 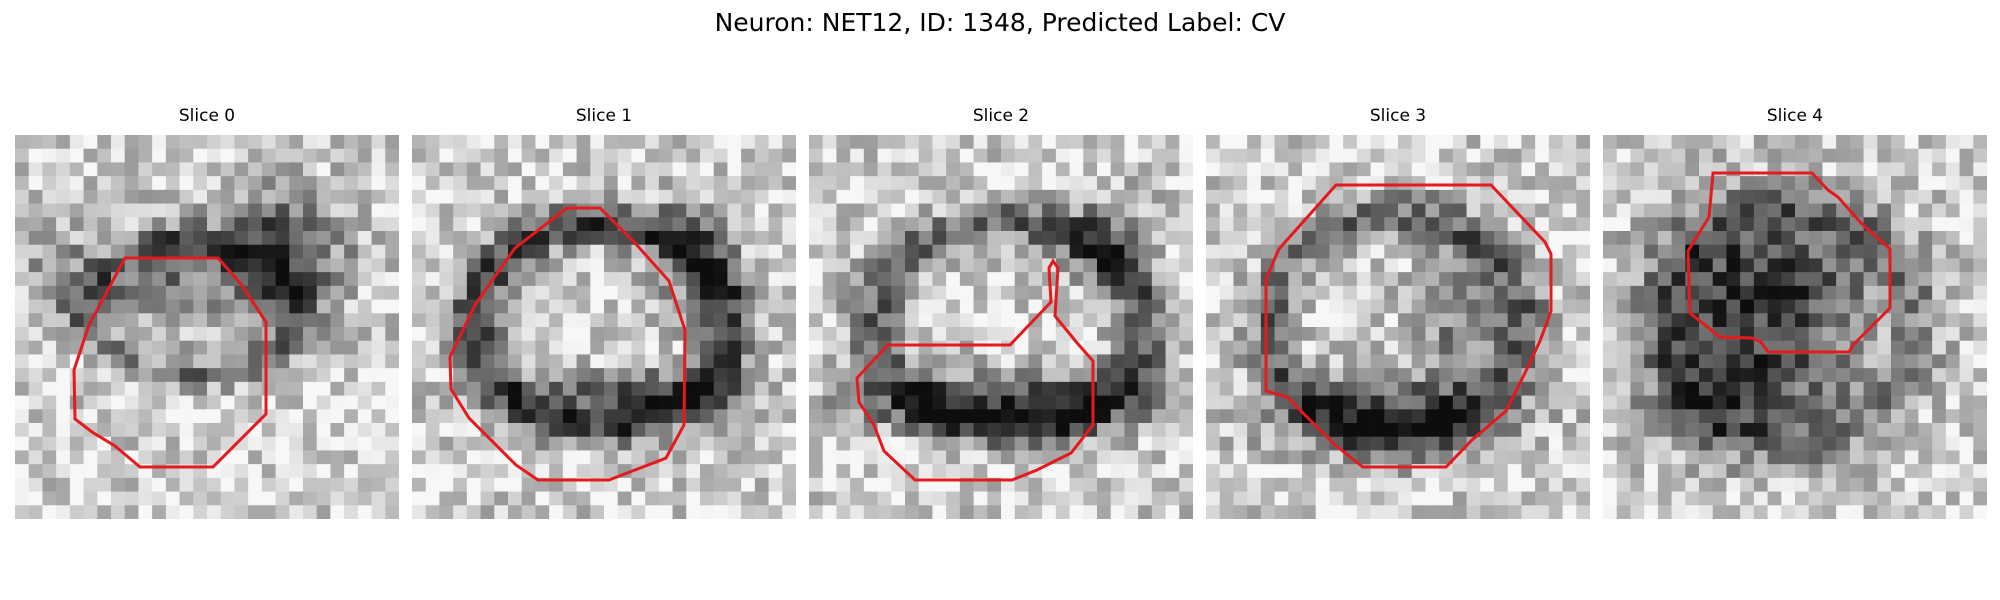 I want to click on slice-title: Slice 1, so click(x=604, y=116).